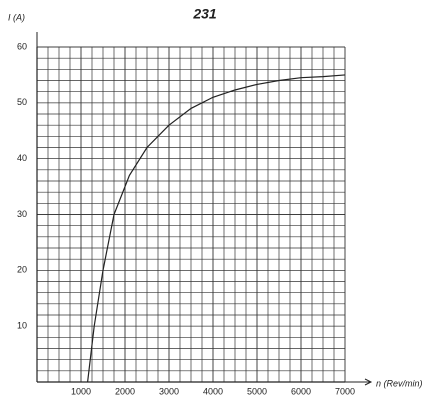  What do you see at coordinates (204, 14) in the screenshot?
I see `chart-title: 231` at bounding box center [204, 14].